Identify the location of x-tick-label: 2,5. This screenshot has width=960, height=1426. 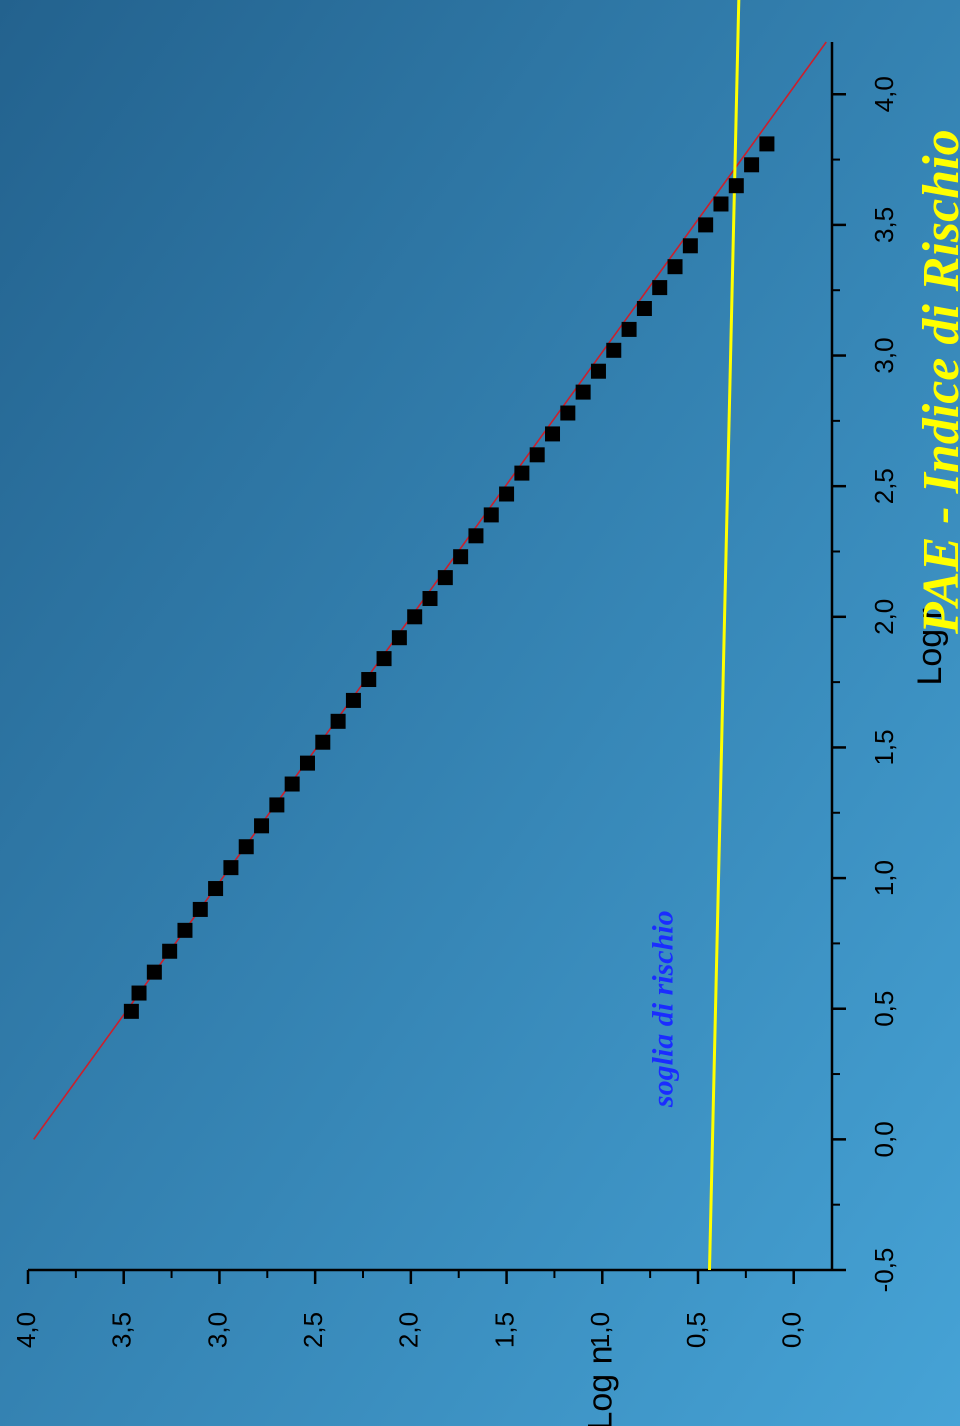
(884, 486).